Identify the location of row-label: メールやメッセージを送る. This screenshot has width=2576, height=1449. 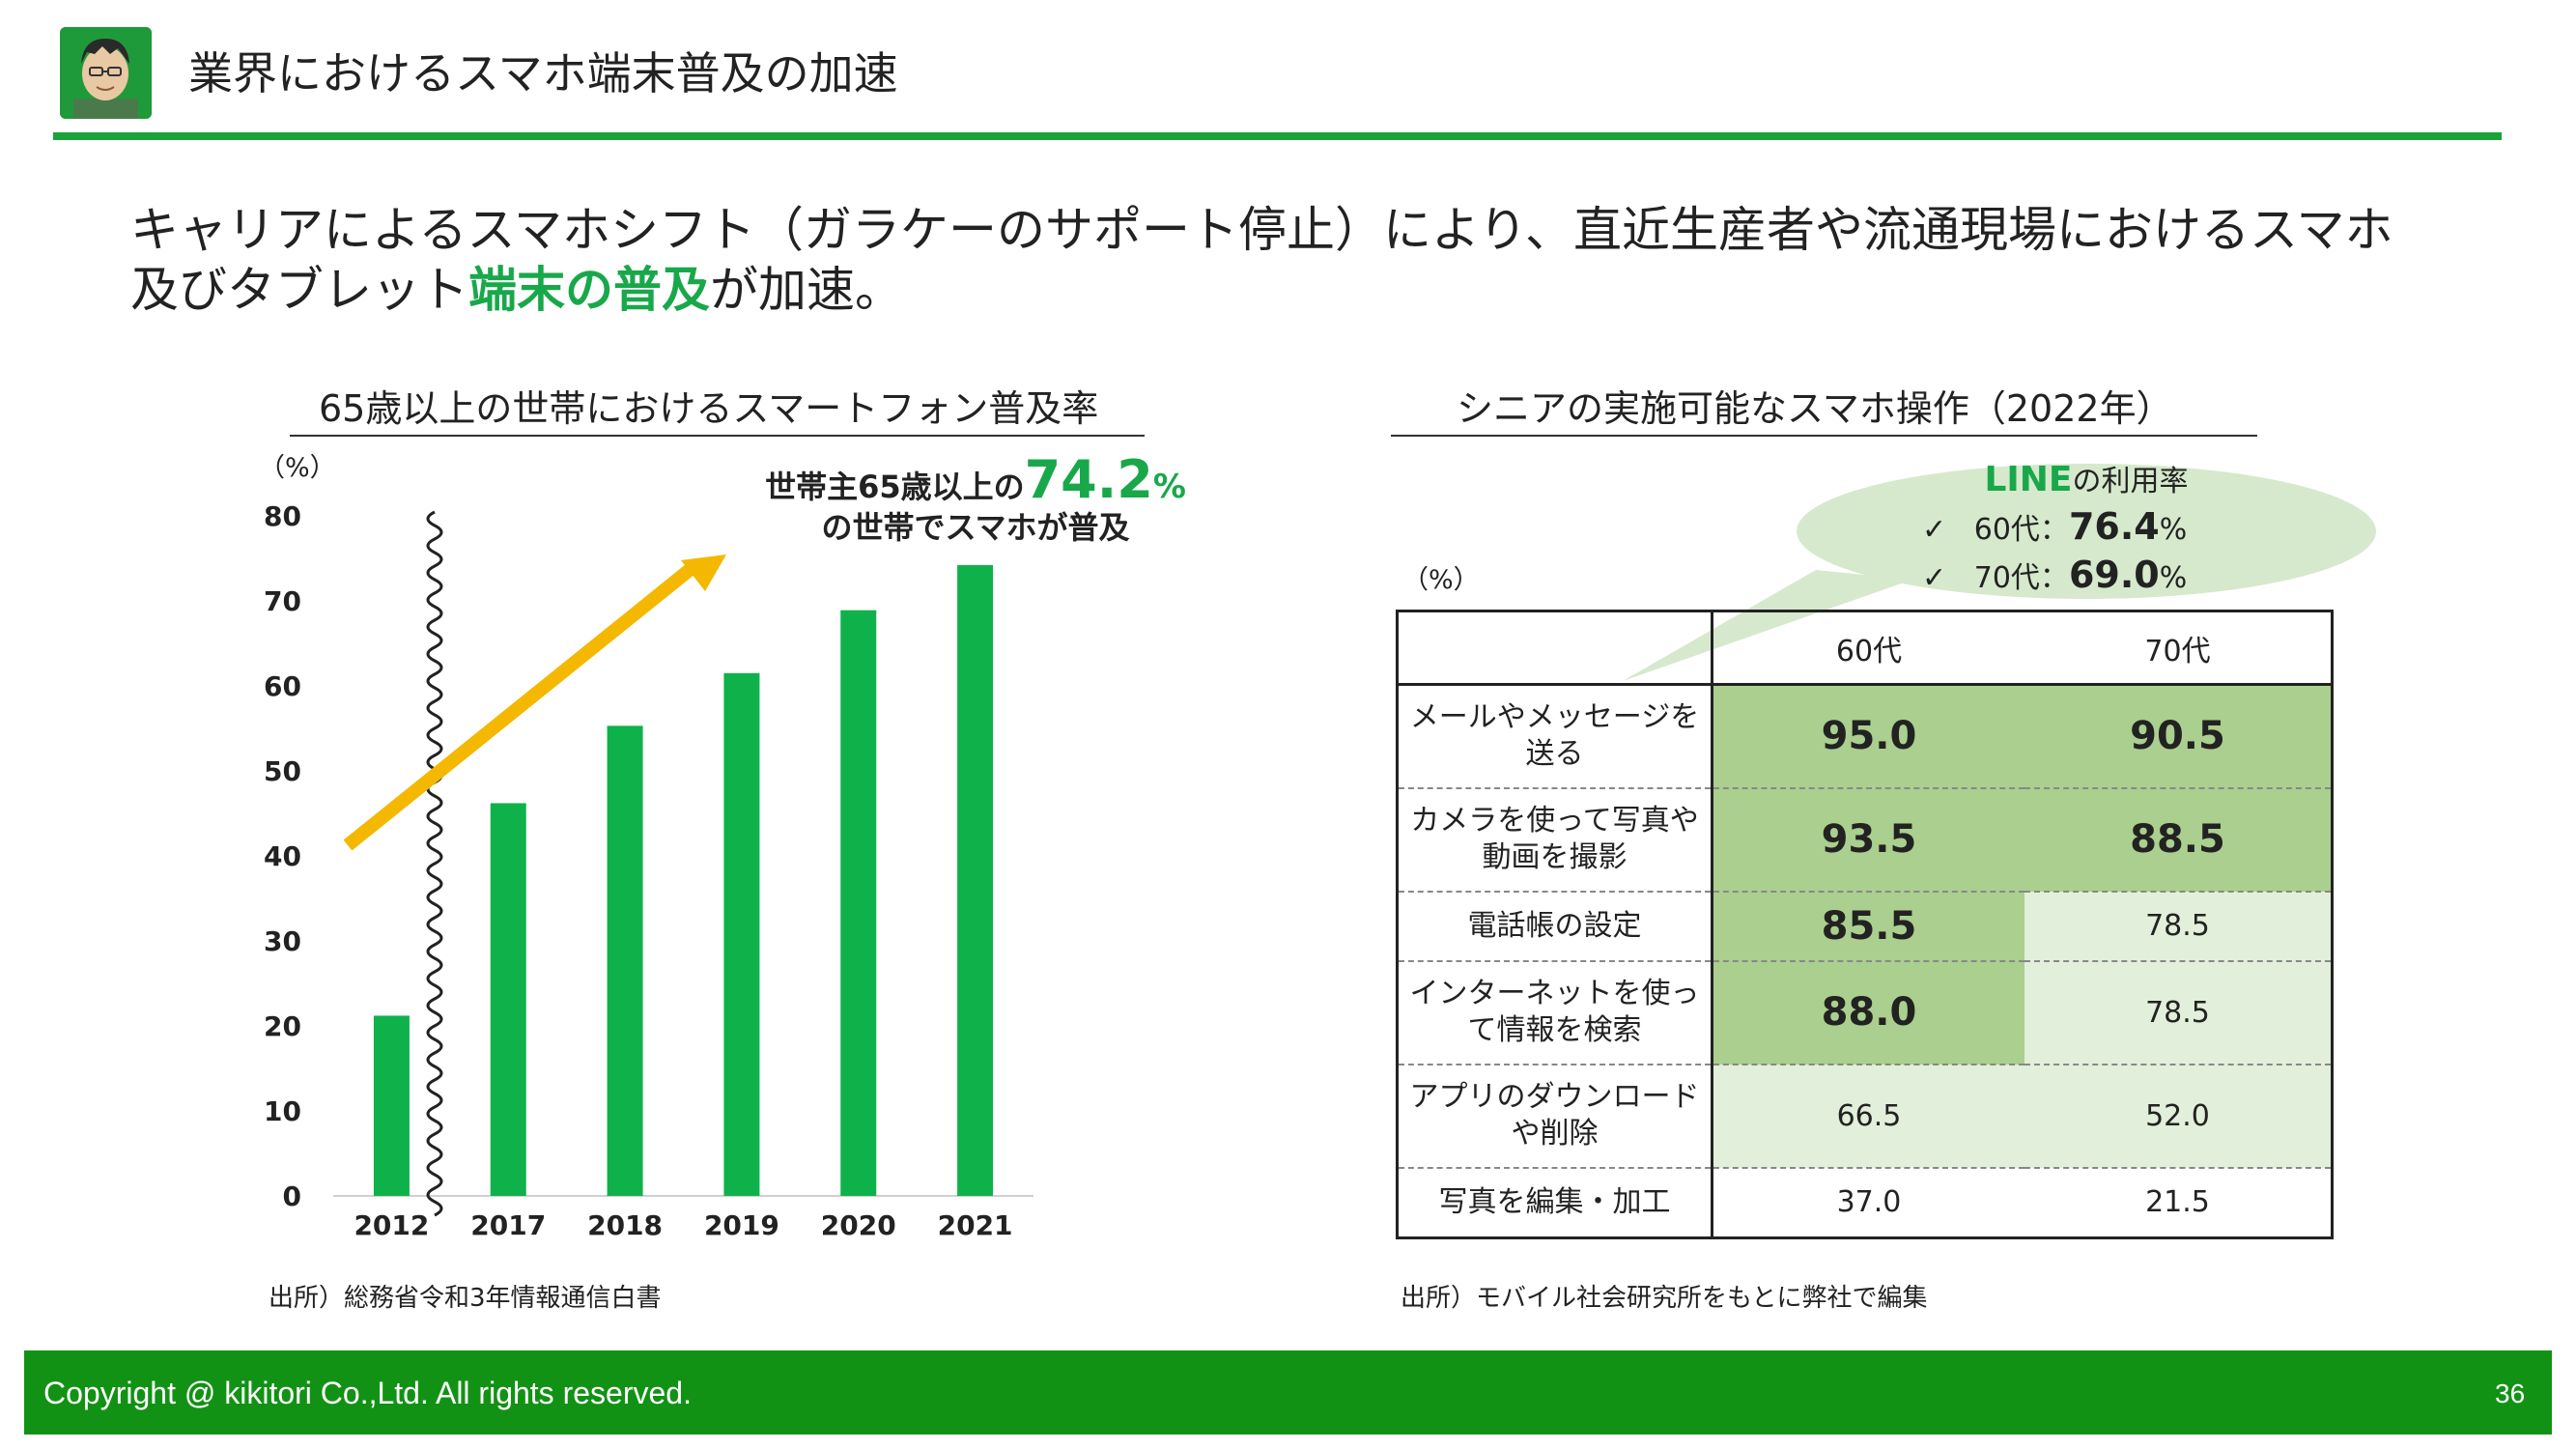
(1555, 736).